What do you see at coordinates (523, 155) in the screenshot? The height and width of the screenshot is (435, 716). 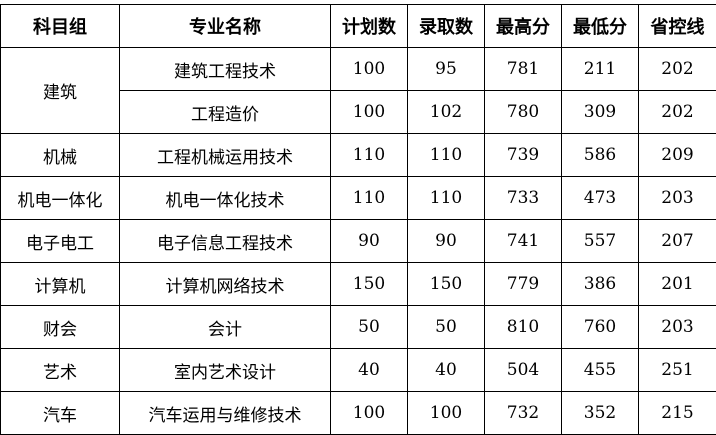 I see `cell-max: 739` at bounding box center [523, 155].